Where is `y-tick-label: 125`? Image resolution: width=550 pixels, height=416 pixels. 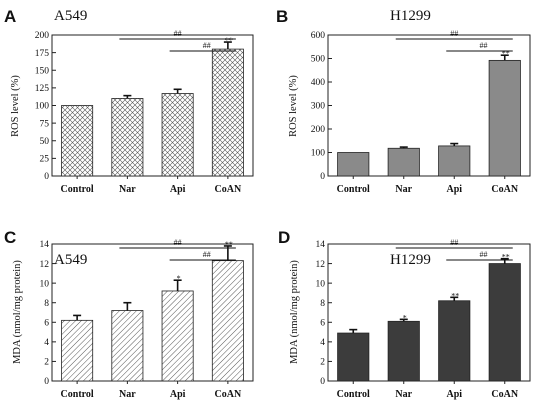 y-tick-label: 125 is located at coordinates (42, 89).